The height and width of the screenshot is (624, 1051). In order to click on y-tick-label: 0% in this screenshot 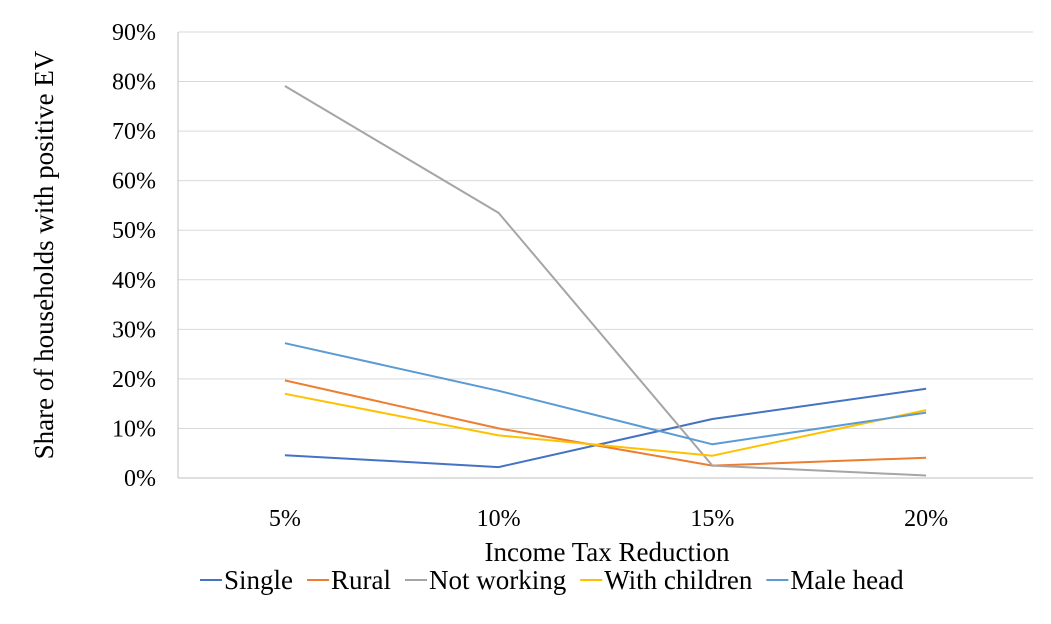, I will do `click(140, 479)`.